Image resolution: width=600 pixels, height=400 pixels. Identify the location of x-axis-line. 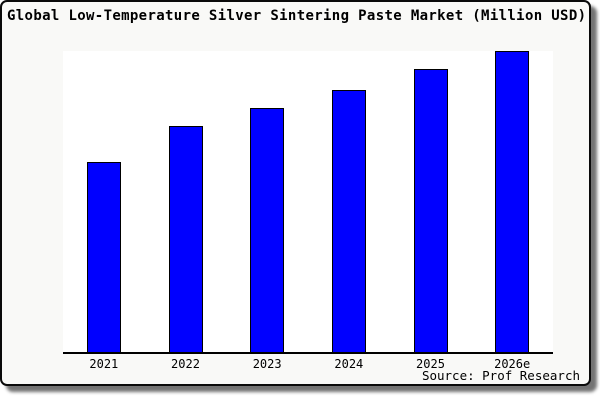
(308, 353).